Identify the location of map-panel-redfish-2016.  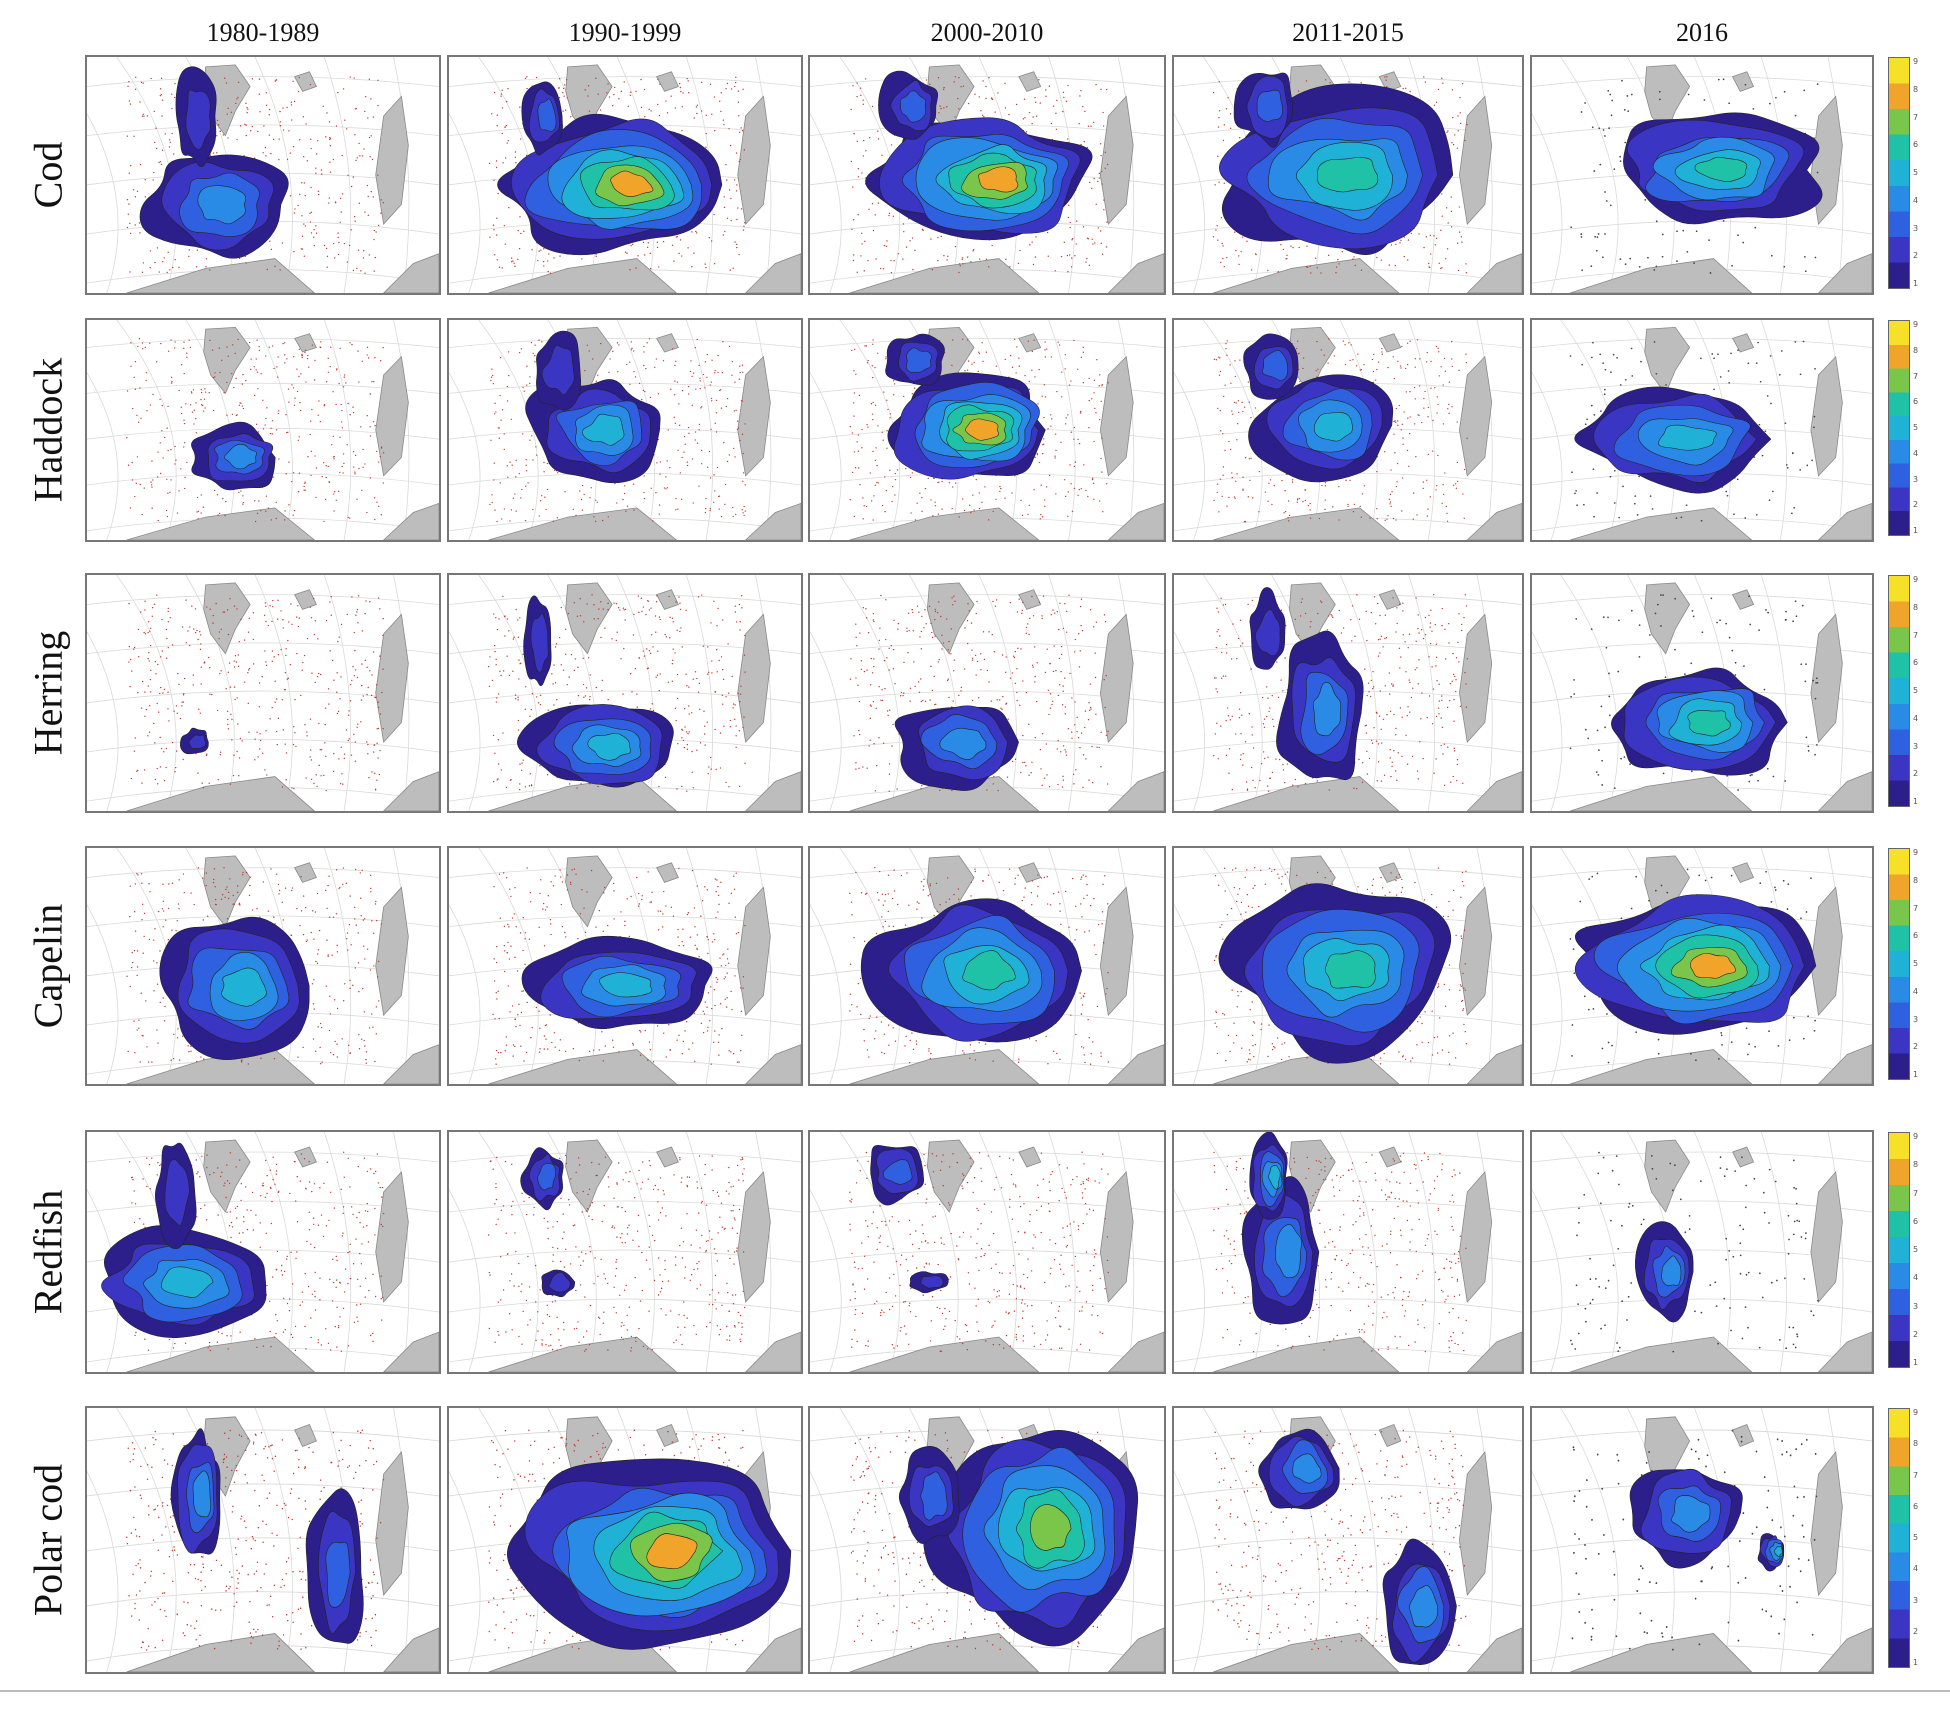
(1702, 1252).